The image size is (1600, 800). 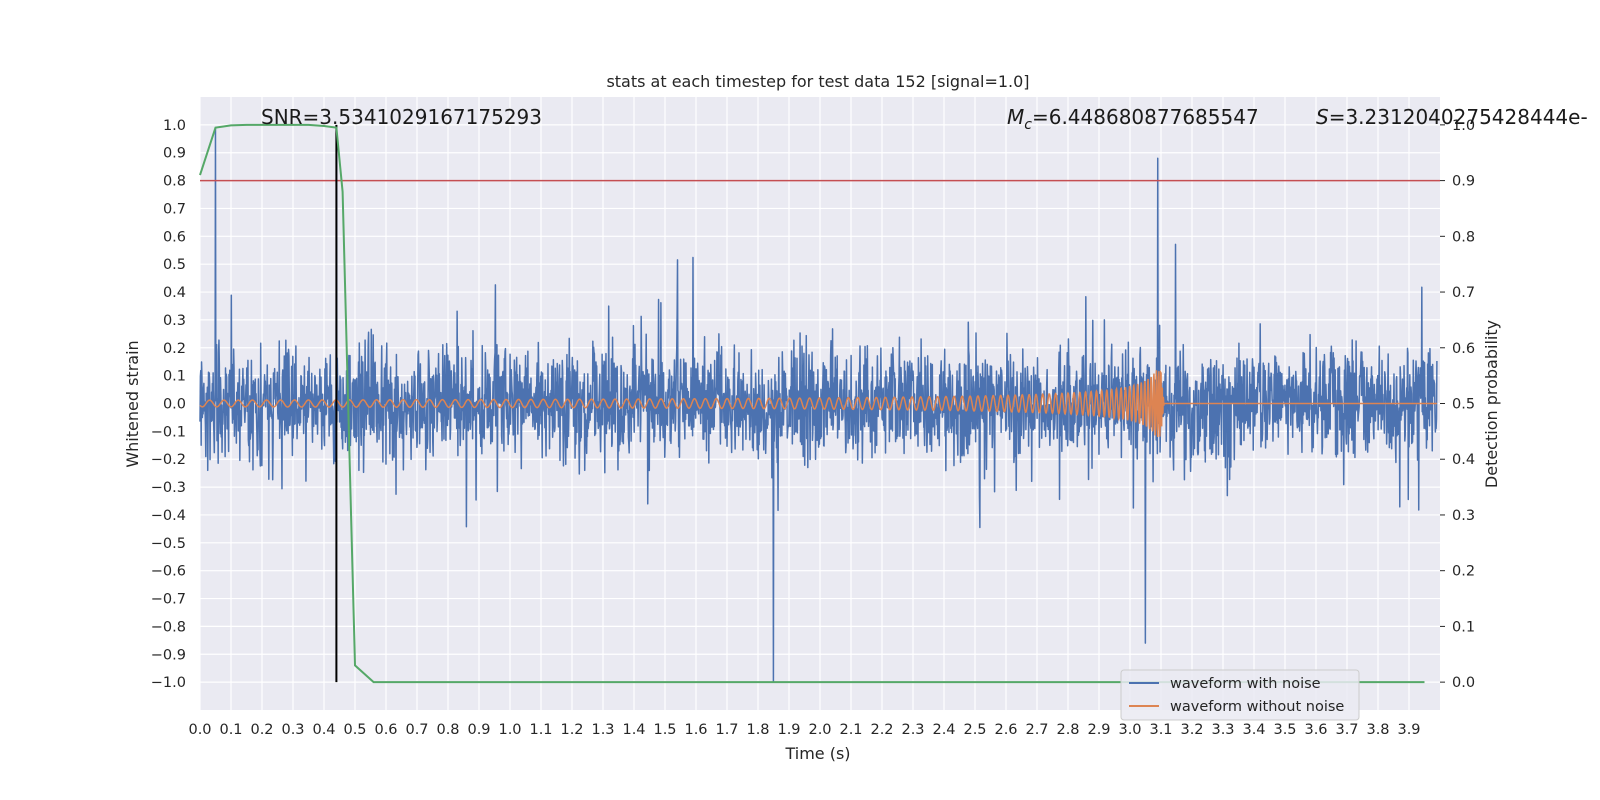 What do you see at coordinates (1463, 627) in the screenshot?
I see `y-right-tick-label: 0.1` at bounding box center [1463, 627].